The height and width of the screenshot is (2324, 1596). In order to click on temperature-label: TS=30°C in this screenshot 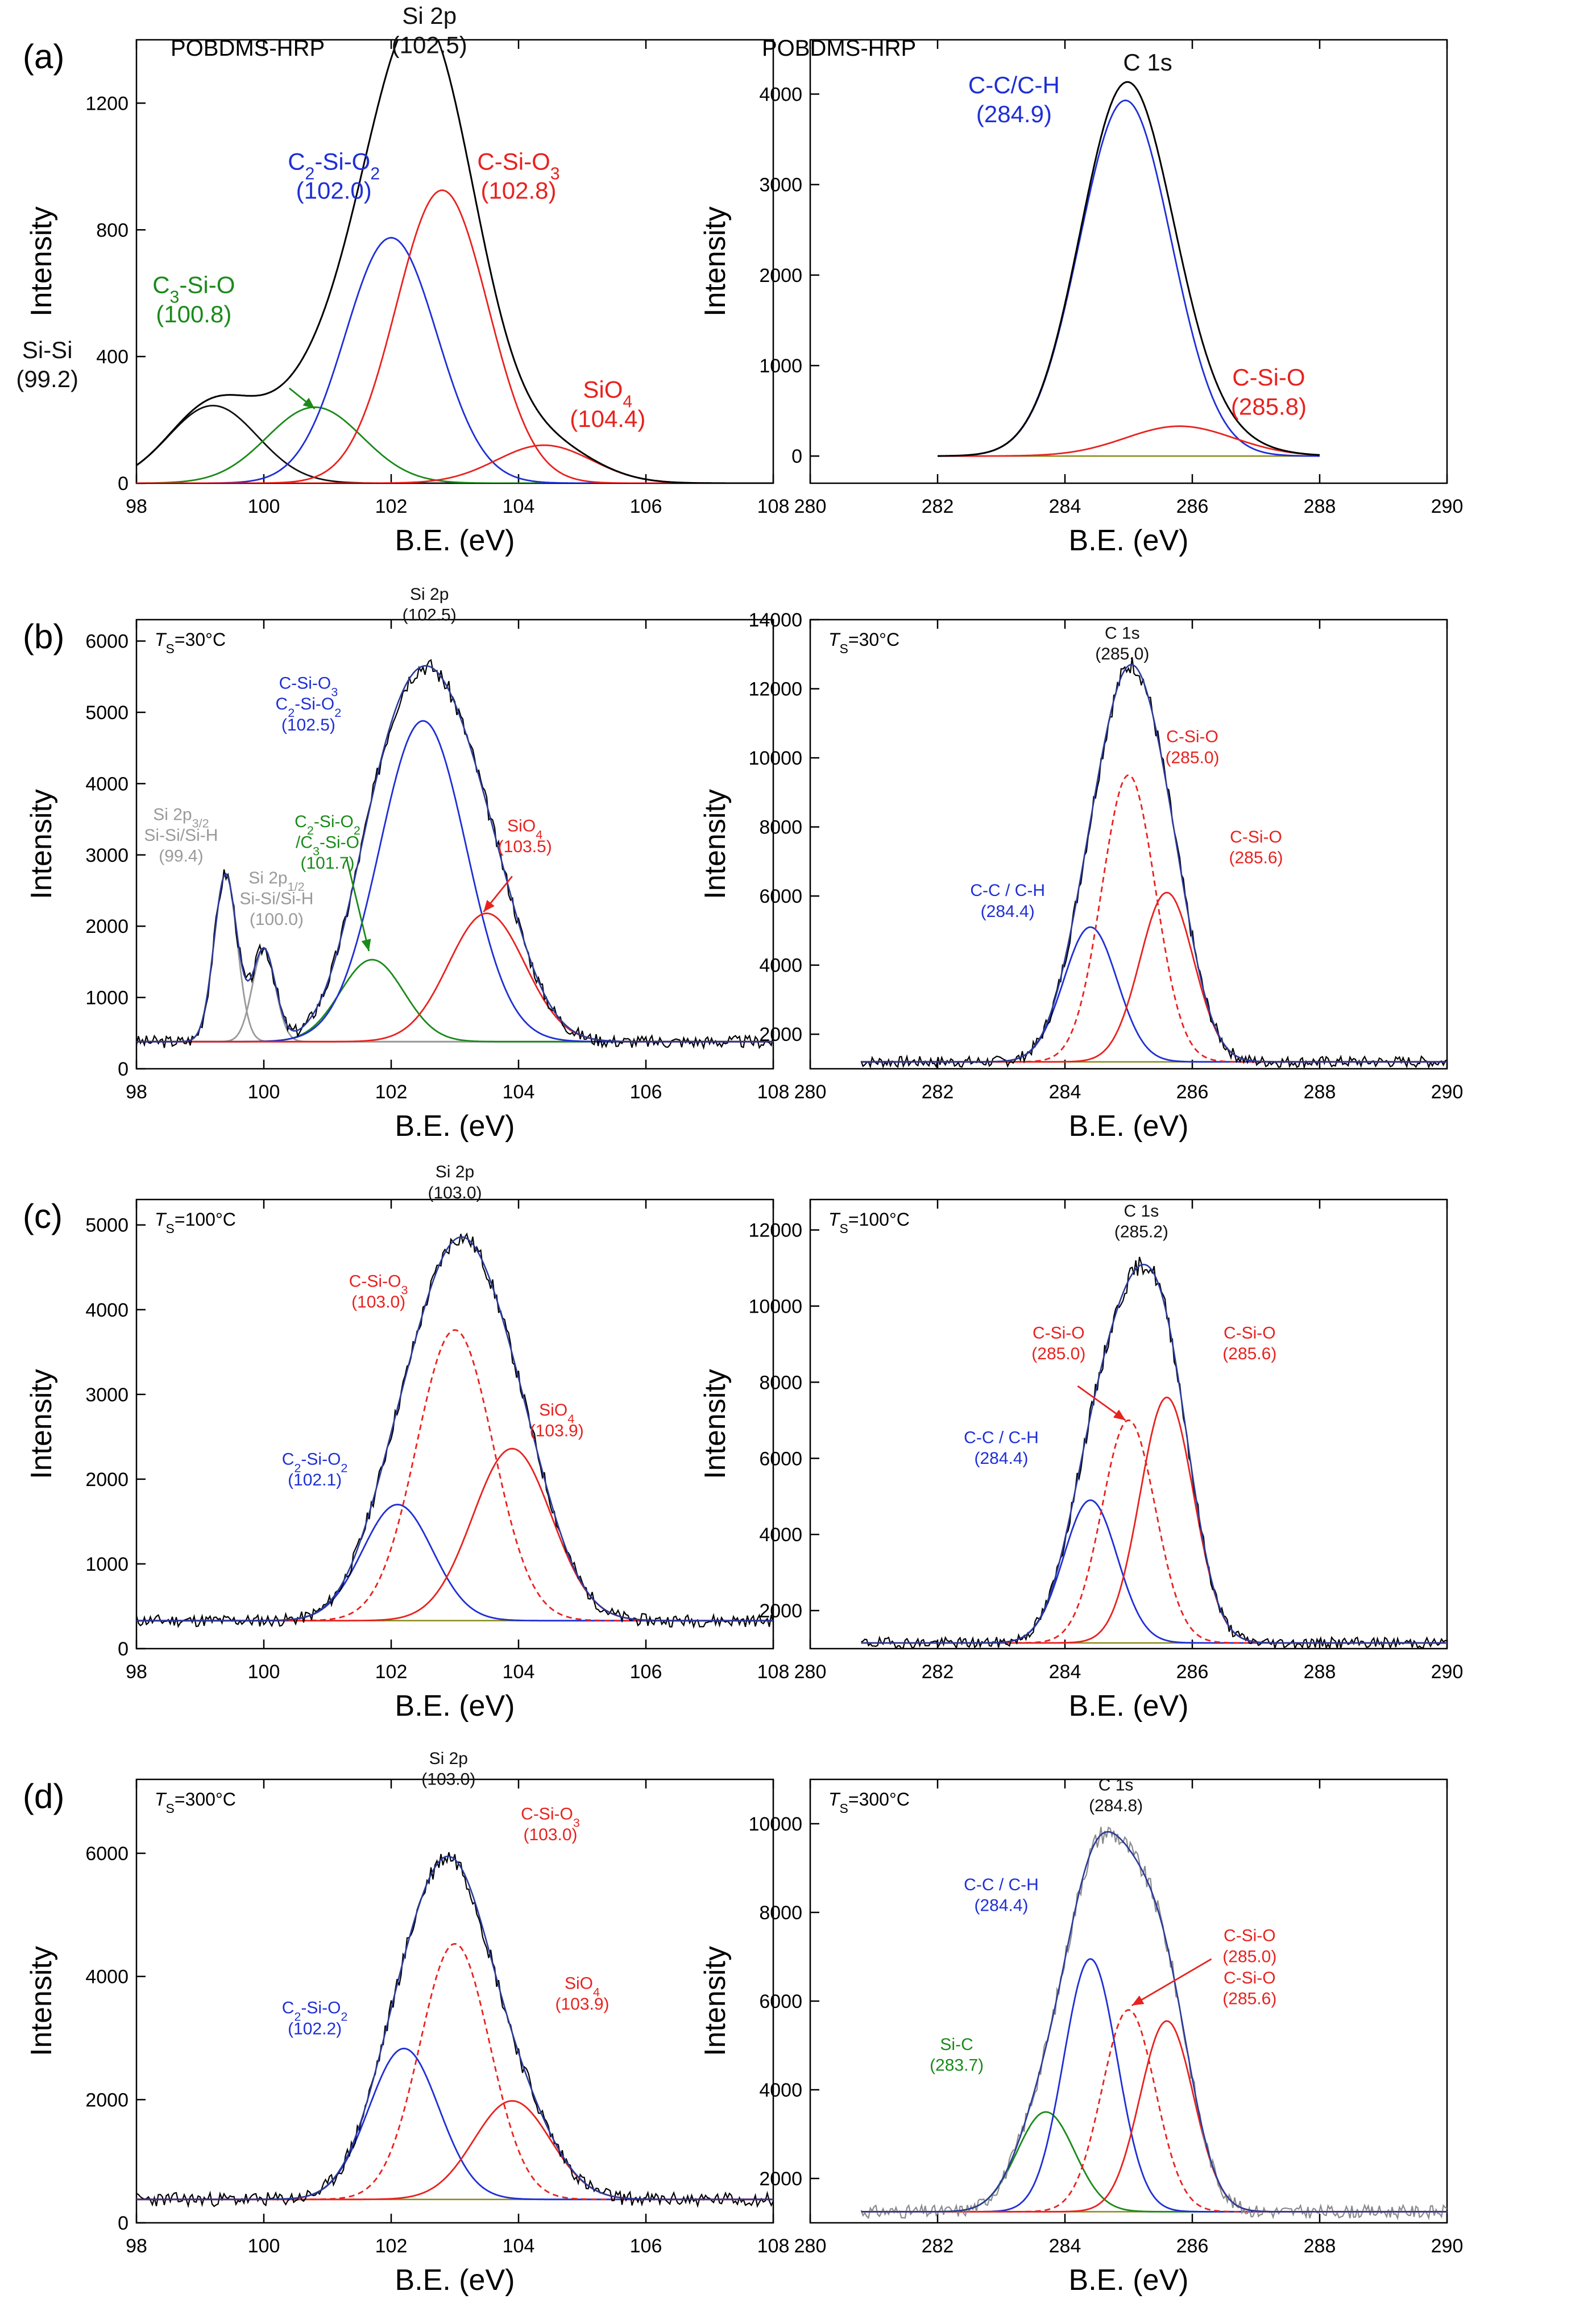, I will do `click(863, 642)`.